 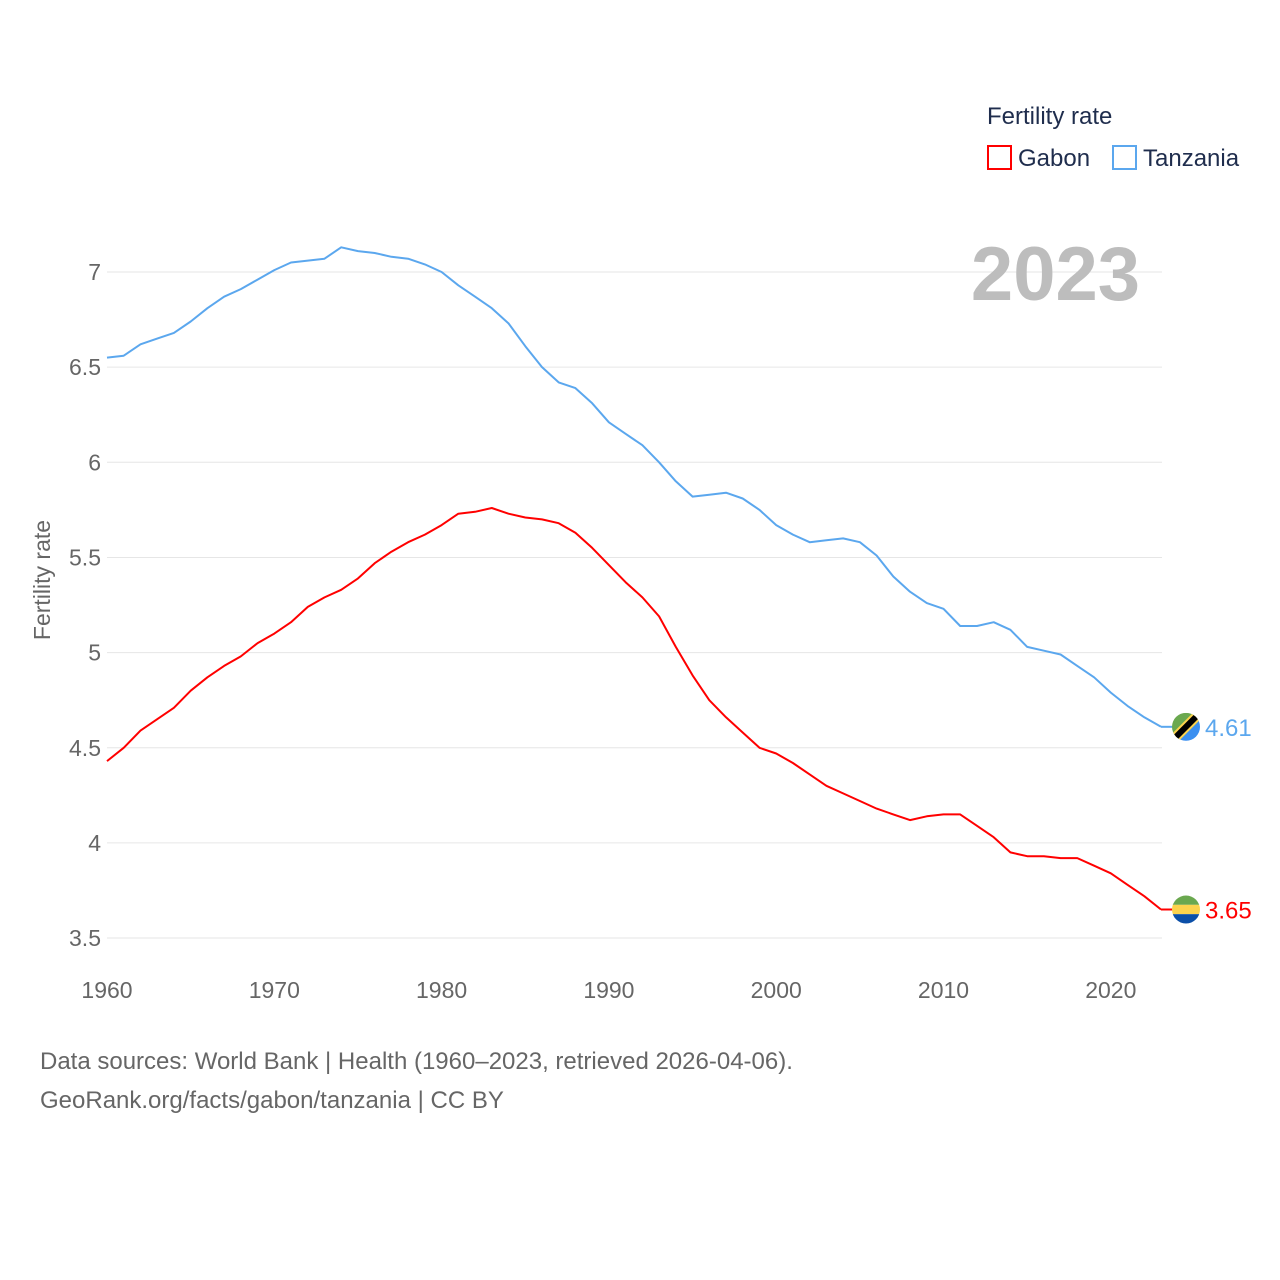 I want to click on y-axis-label: Fertility rate, so click(x=42, y=580).